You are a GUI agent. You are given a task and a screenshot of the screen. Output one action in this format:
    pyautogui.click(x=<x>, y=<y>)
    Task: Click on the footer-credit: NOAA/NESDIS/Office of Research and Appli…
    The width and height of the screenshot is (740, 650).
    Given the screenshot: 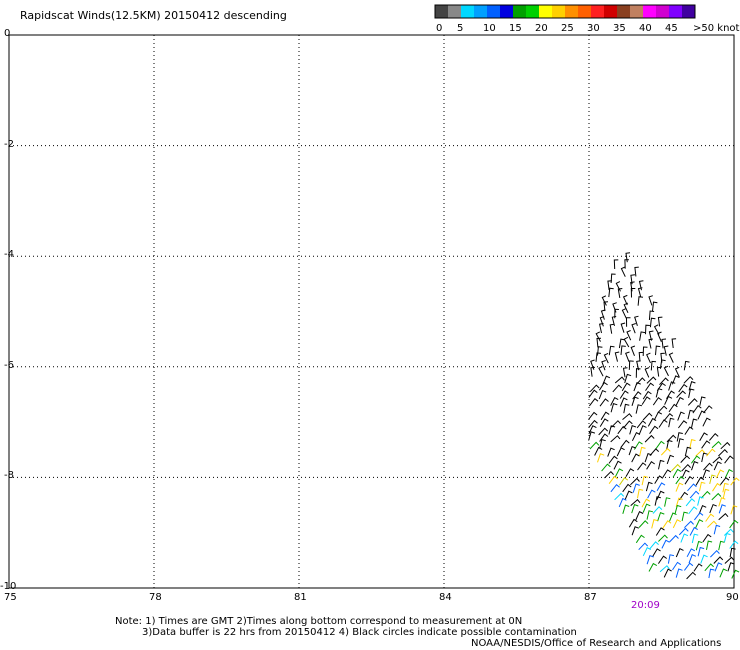 What is the action you would take?
    pyautogui.click(x=596, y=643)
    